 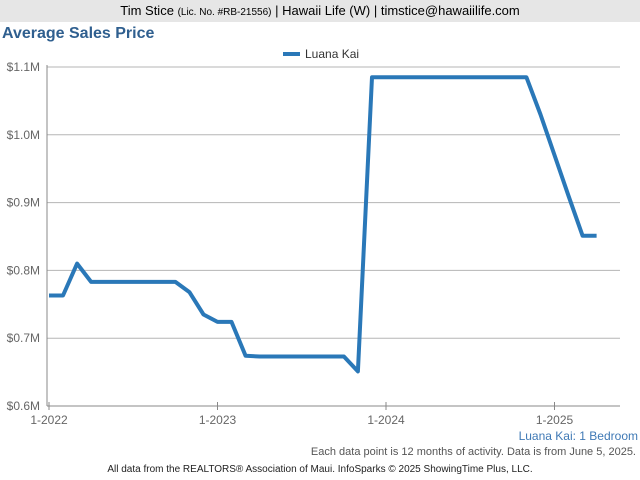 I want to click on y-tick-label: $0.8M, so click(x=23, y=270).